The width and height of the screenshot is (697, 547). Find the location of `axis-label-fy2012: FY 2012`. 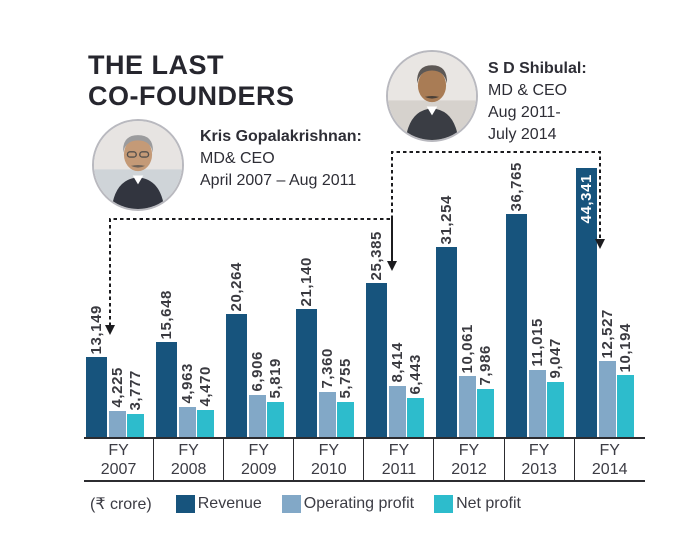

axis-label-fy2012: FY 2012 is located at coordinates (469, 459).